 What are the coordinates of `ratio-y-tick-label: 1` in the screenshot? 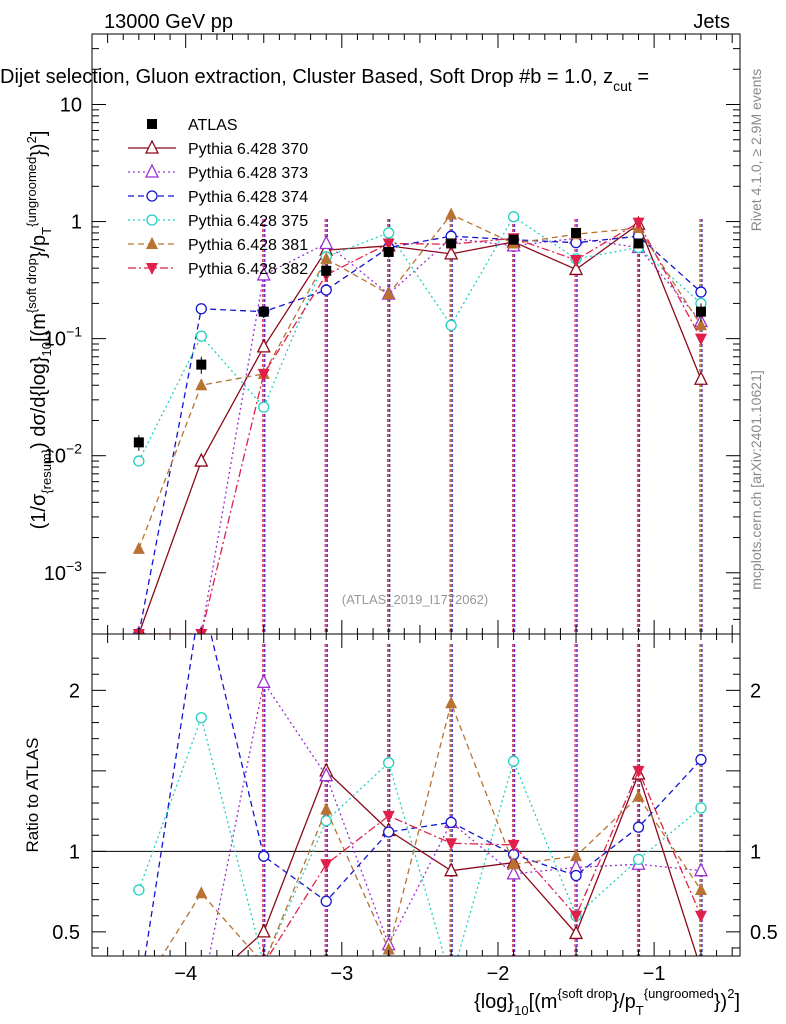 It's located at (74, 852).